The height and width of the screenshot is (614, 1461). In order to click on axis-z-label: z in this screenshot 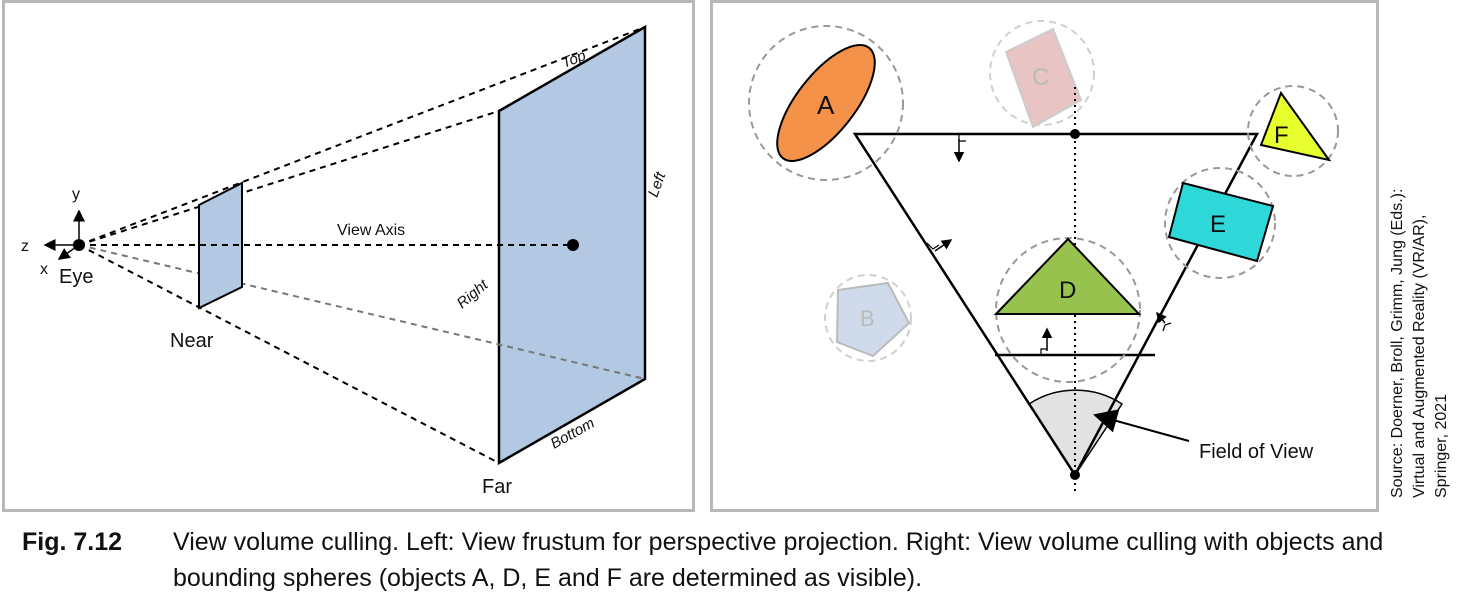, I will do `click(25, 246)`.